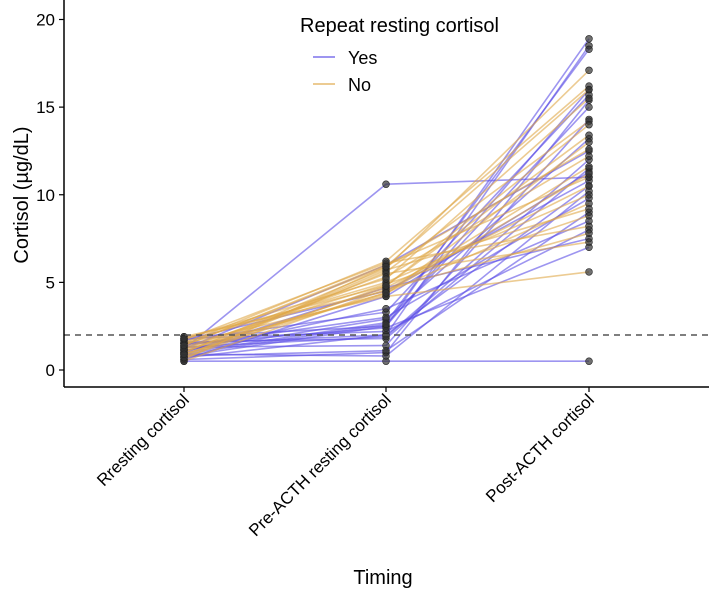  What do you see at coordinates (399, 55) in the screenshot?
I see `legend: Repeat resting cortisol Yes No` at bounding box center [399, 55].